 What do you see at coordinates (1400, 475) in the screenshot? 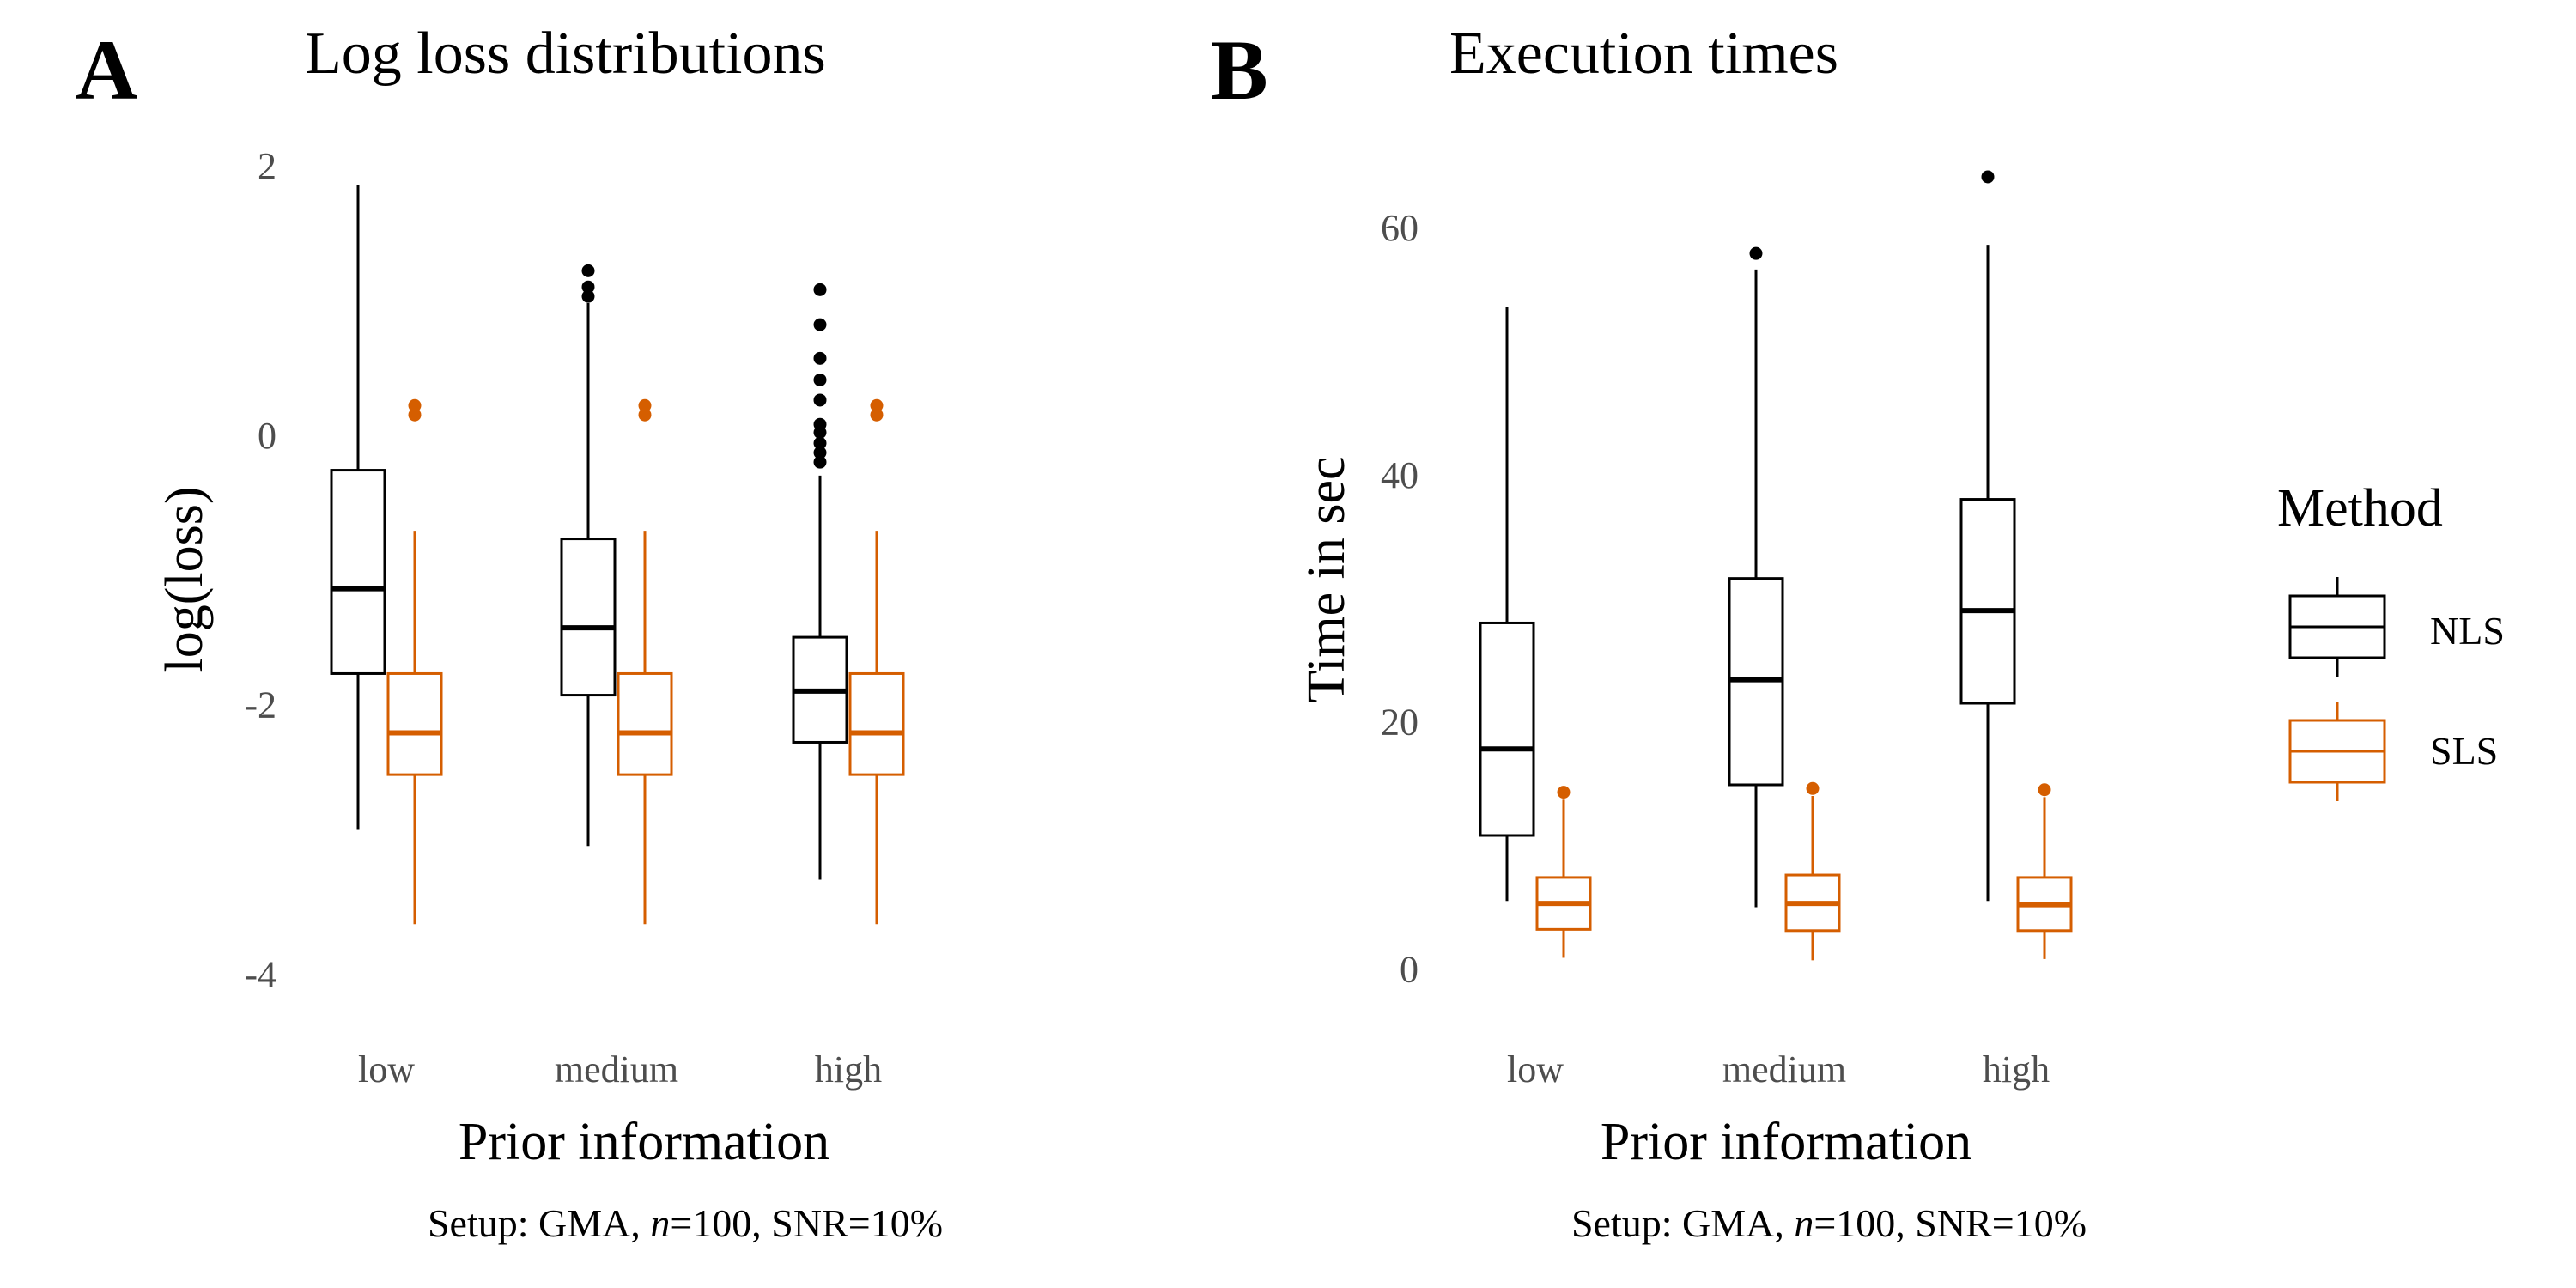
I see `panel-b-ytick-label: 40` at bounding box center [1400, 475].